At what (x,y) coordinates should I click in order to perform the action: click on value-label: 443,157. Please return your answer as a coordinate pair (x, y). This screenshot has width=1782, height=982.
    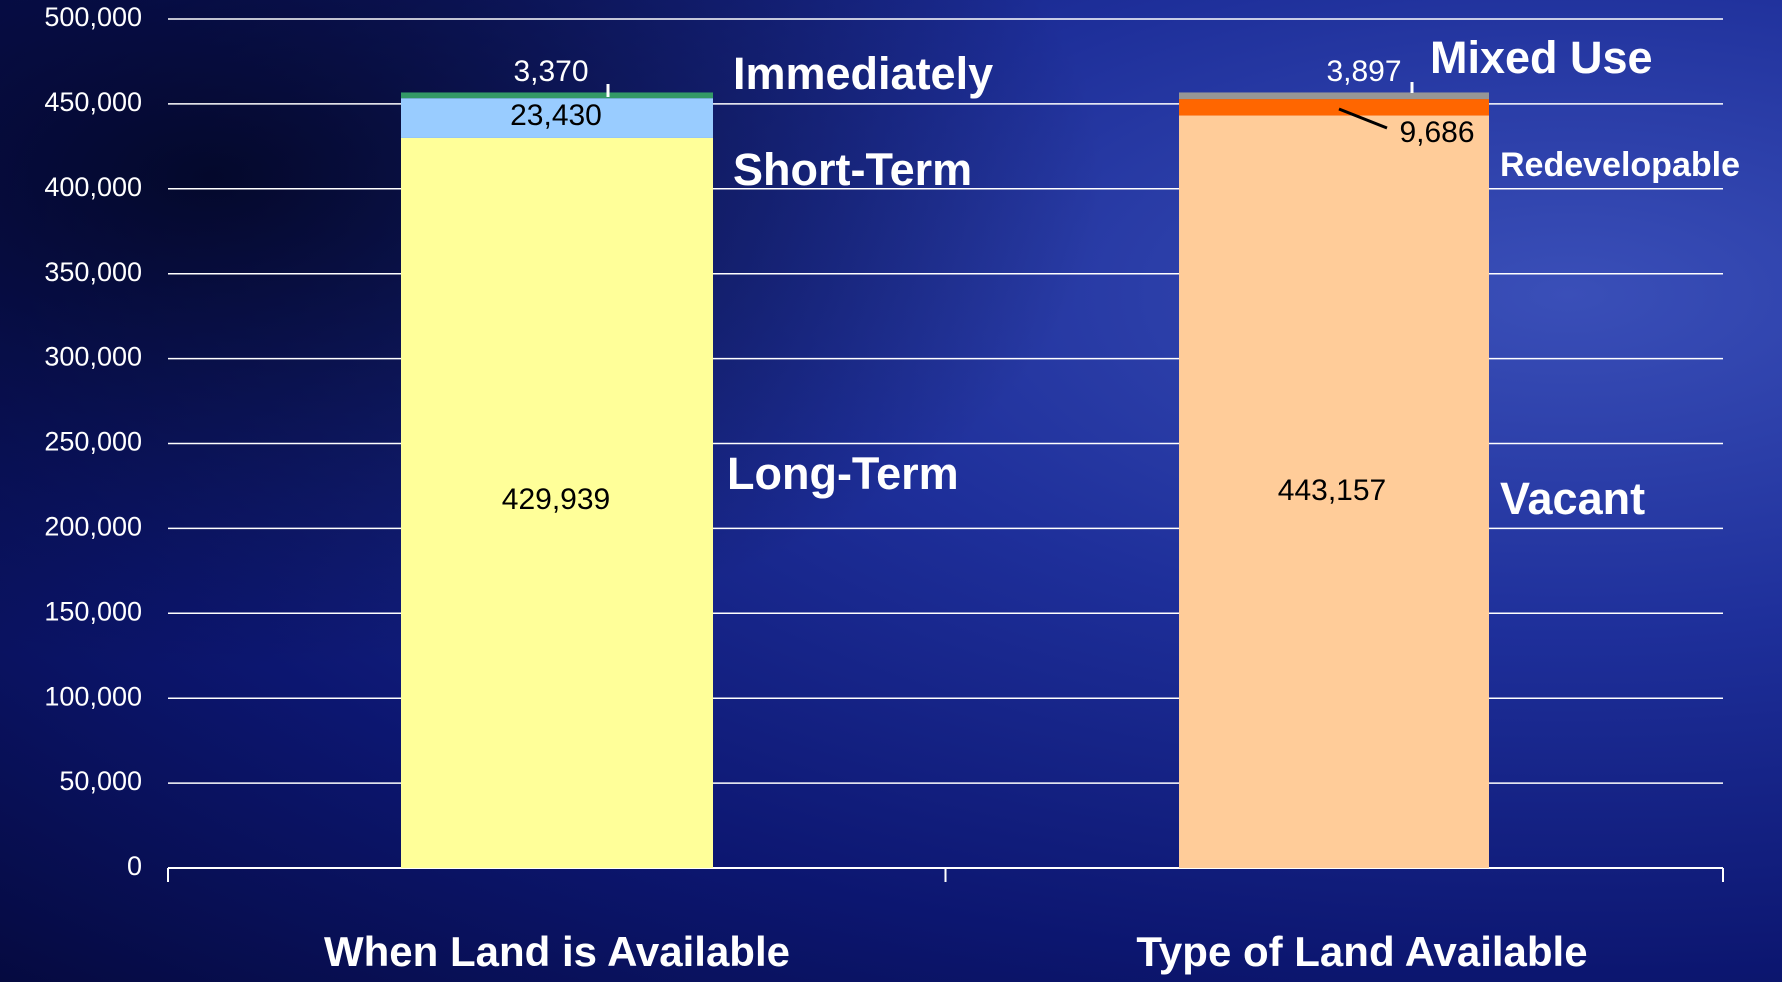
    Looking at the image, I should click on (1332, 490).